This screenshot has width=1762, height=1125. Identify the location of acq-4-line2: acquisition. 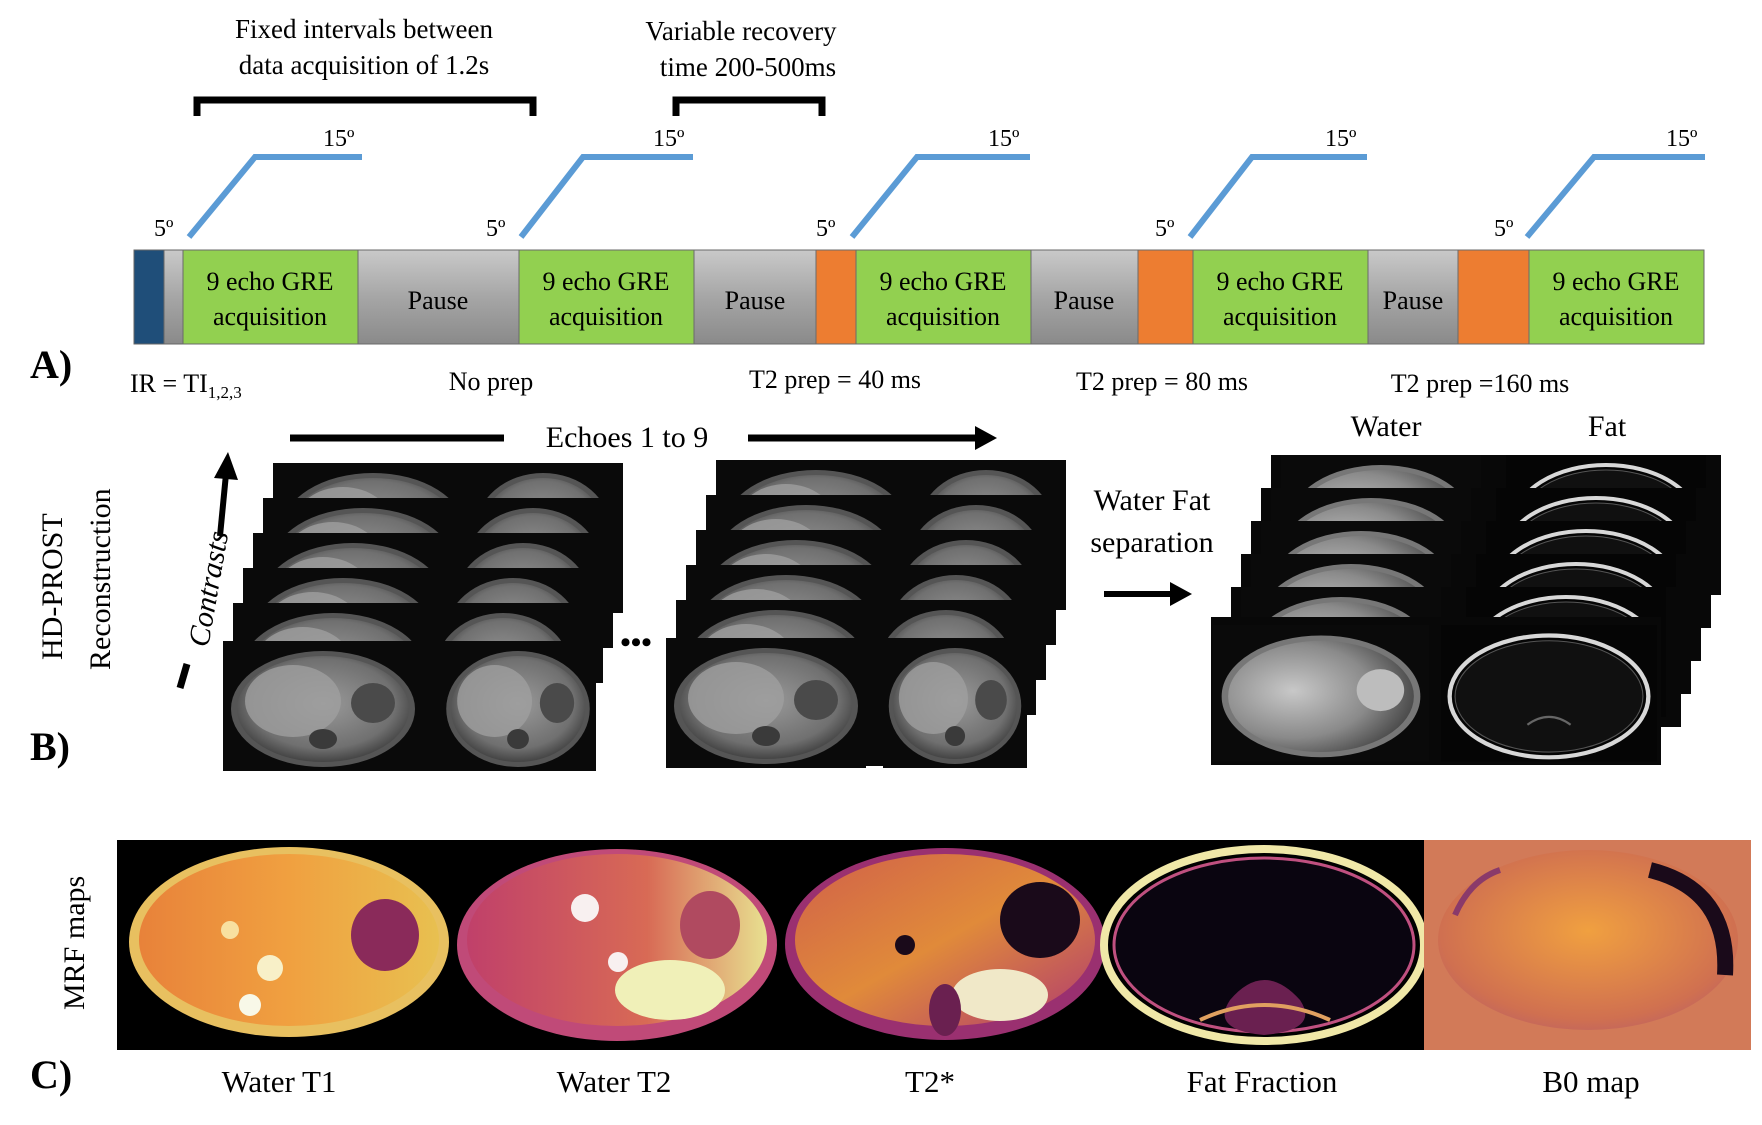
(1280, 316).